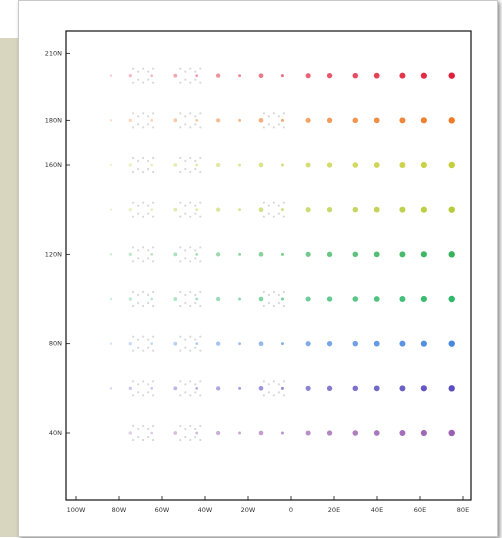  What do you see at coordinates (334, 510) in the screenshot?
I see `x-tick-label: 20E` at bounding box center [334, 510].